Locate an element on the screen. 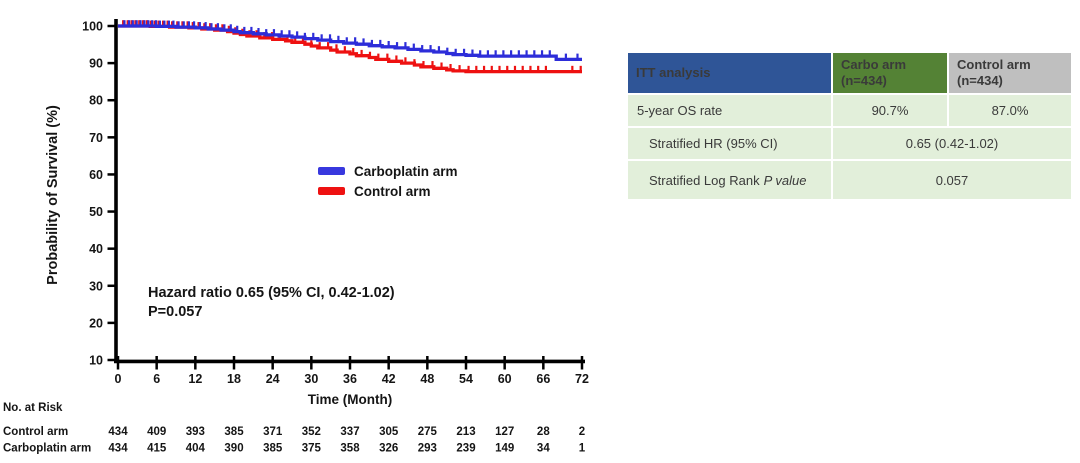 This screenshot has height=463, width=1080. svg-text: 40 is located at coordinates (96, 249).